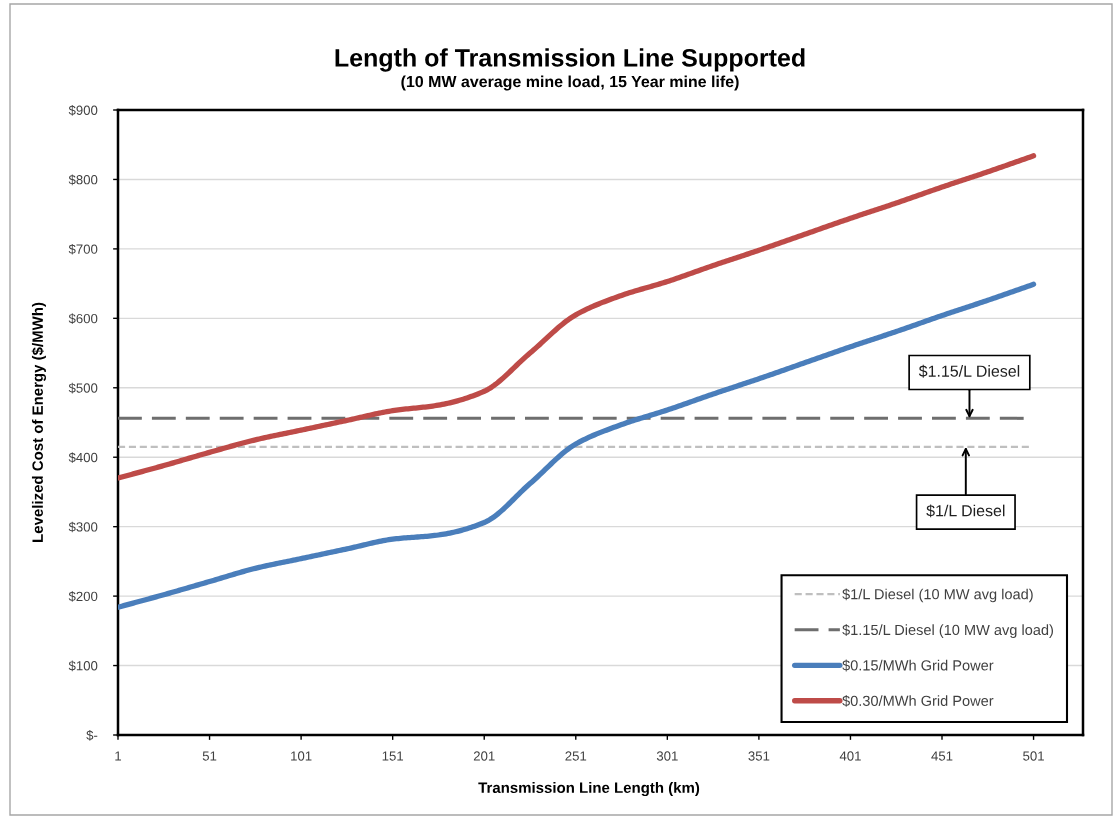 The image size is (1118, 819). What do you see at coordinates (570, 83) in the screenshot?
I see `chart-subtitle: (10 MW average mine load, 15 Year mine life)` at bounding box center [570, 83].